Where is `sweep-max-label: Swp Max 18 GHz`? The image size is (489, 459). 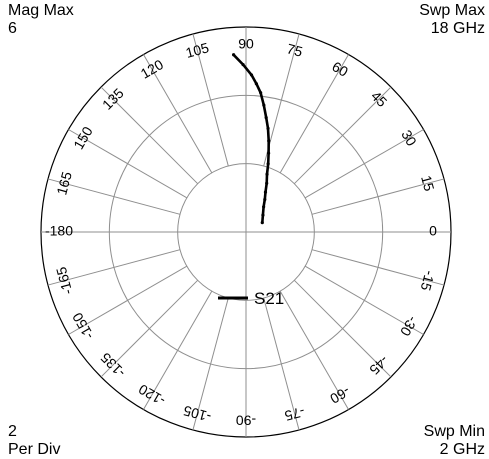
sweep-max-label: Swp Max 18 GHz is located at coordinates (452, 20).